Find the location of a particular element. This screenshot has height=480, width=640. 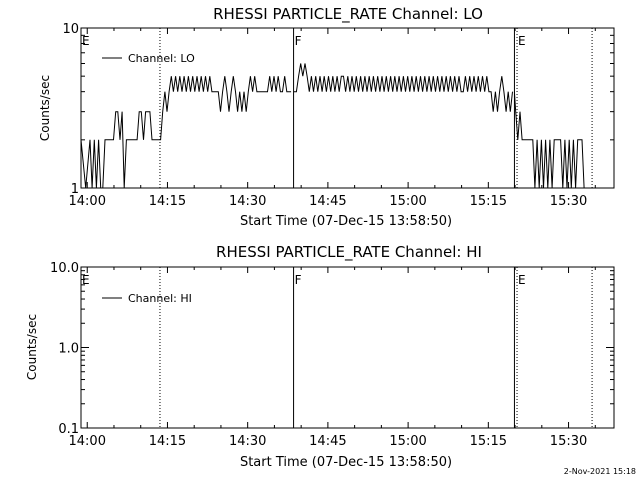

chart-1-xtick-label: 15:30 is located at coordinates (568, 201).